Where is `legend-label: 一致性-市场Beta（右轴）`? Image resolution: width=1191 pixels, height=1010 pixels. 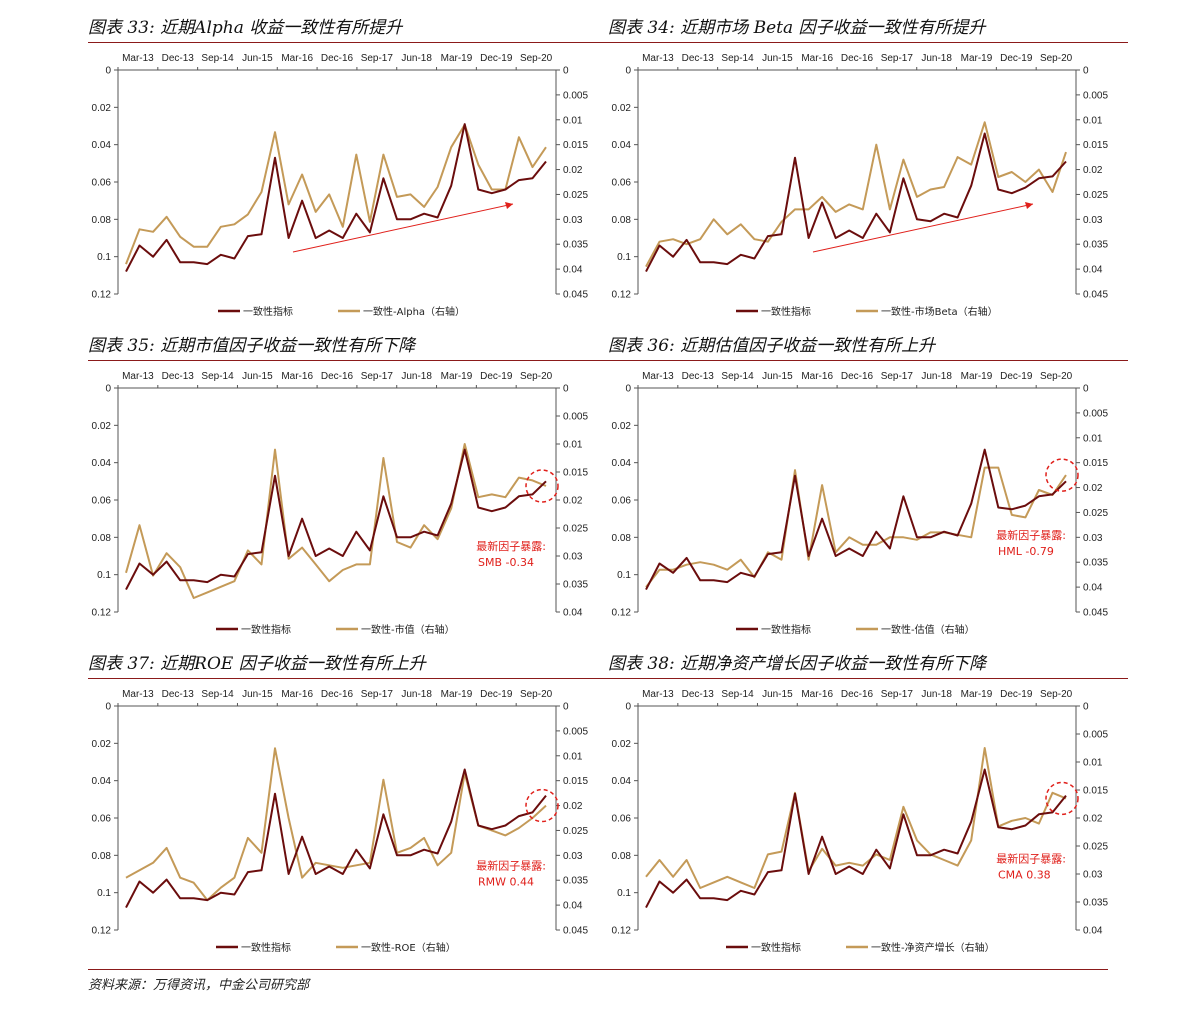 legend-label: 一致性-市场Beta（右轴） is located at coordinates (939, 311).